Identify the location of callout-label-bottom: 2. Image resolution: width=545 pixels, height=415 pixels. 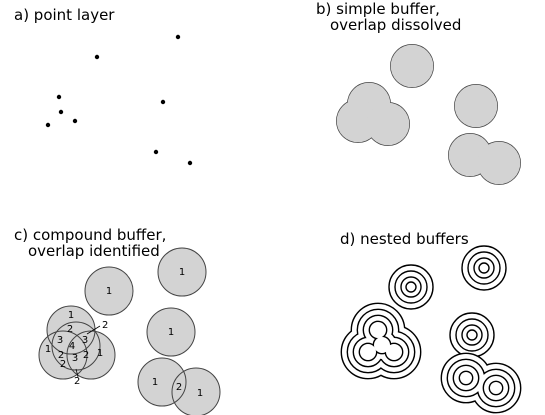
(77, 381).